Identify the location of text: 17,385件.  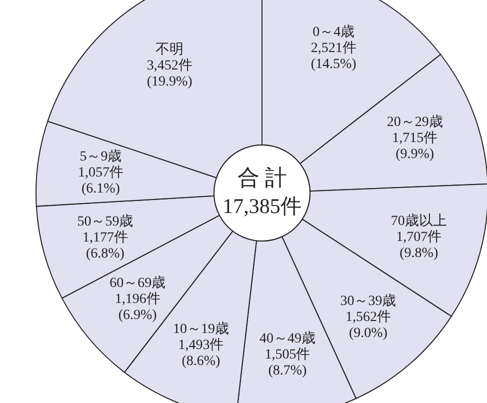
(262, 206).